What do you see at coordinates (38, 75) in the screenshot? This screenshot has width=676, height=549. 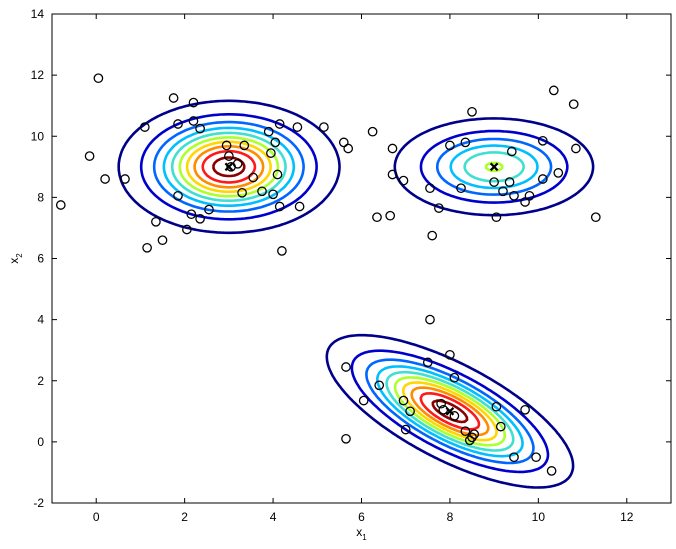 I see `y-tick-label: 12` at bounding box center [38, 75].